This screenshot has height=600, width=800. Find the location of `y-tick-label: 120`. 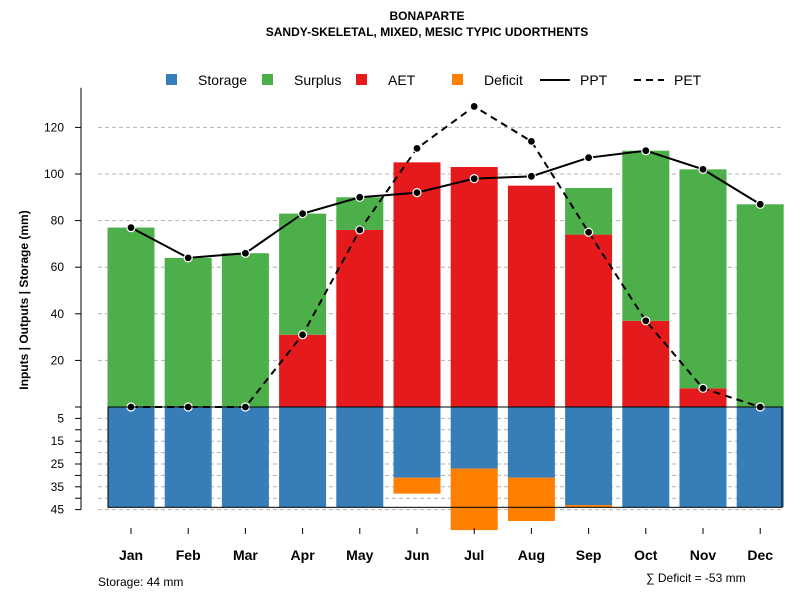

y-tick-label: 120 is located at coordinates (54, 127).